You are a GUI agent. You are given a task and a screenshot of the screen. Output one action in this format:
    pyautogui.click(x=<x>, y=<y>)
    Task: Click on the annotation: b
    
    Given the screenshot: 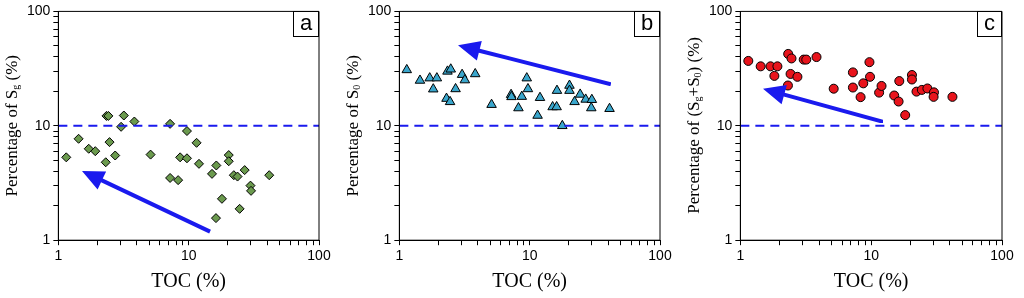 What is the action you would take?
    pyautogui.click(x=647, y=24)
    